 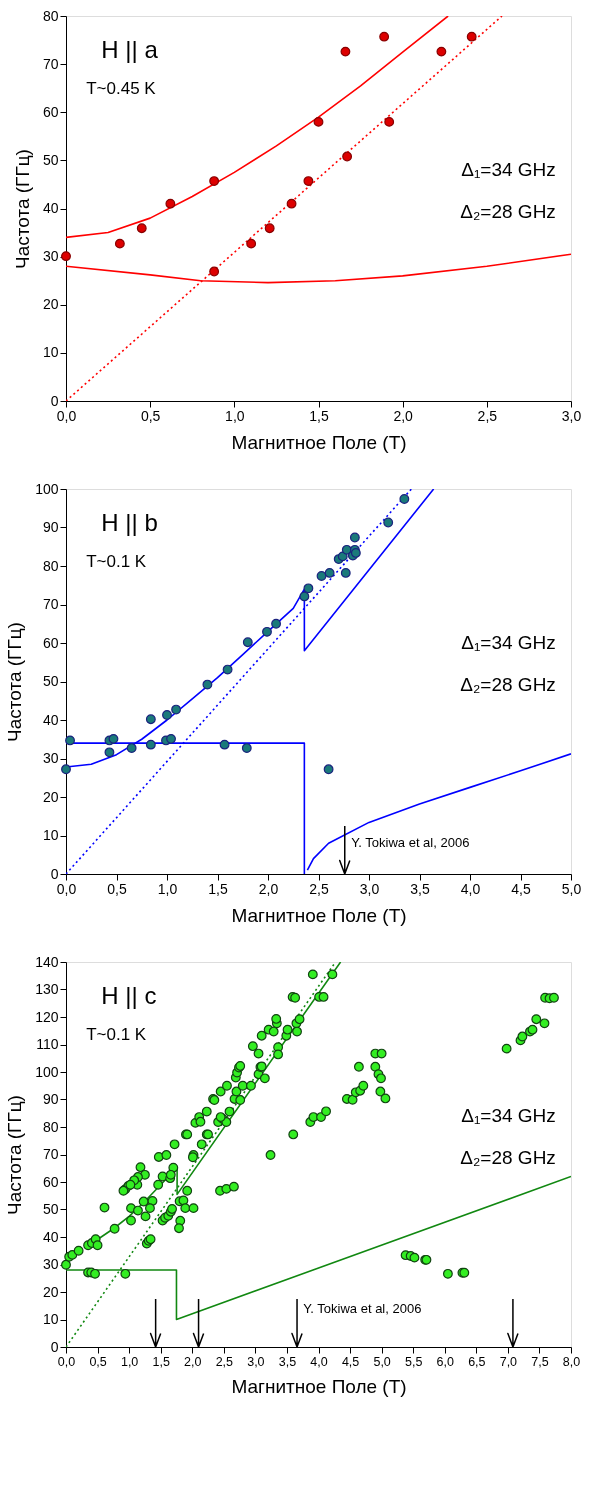 I want to click on annotation: H || b, so click(x=129, y=522).